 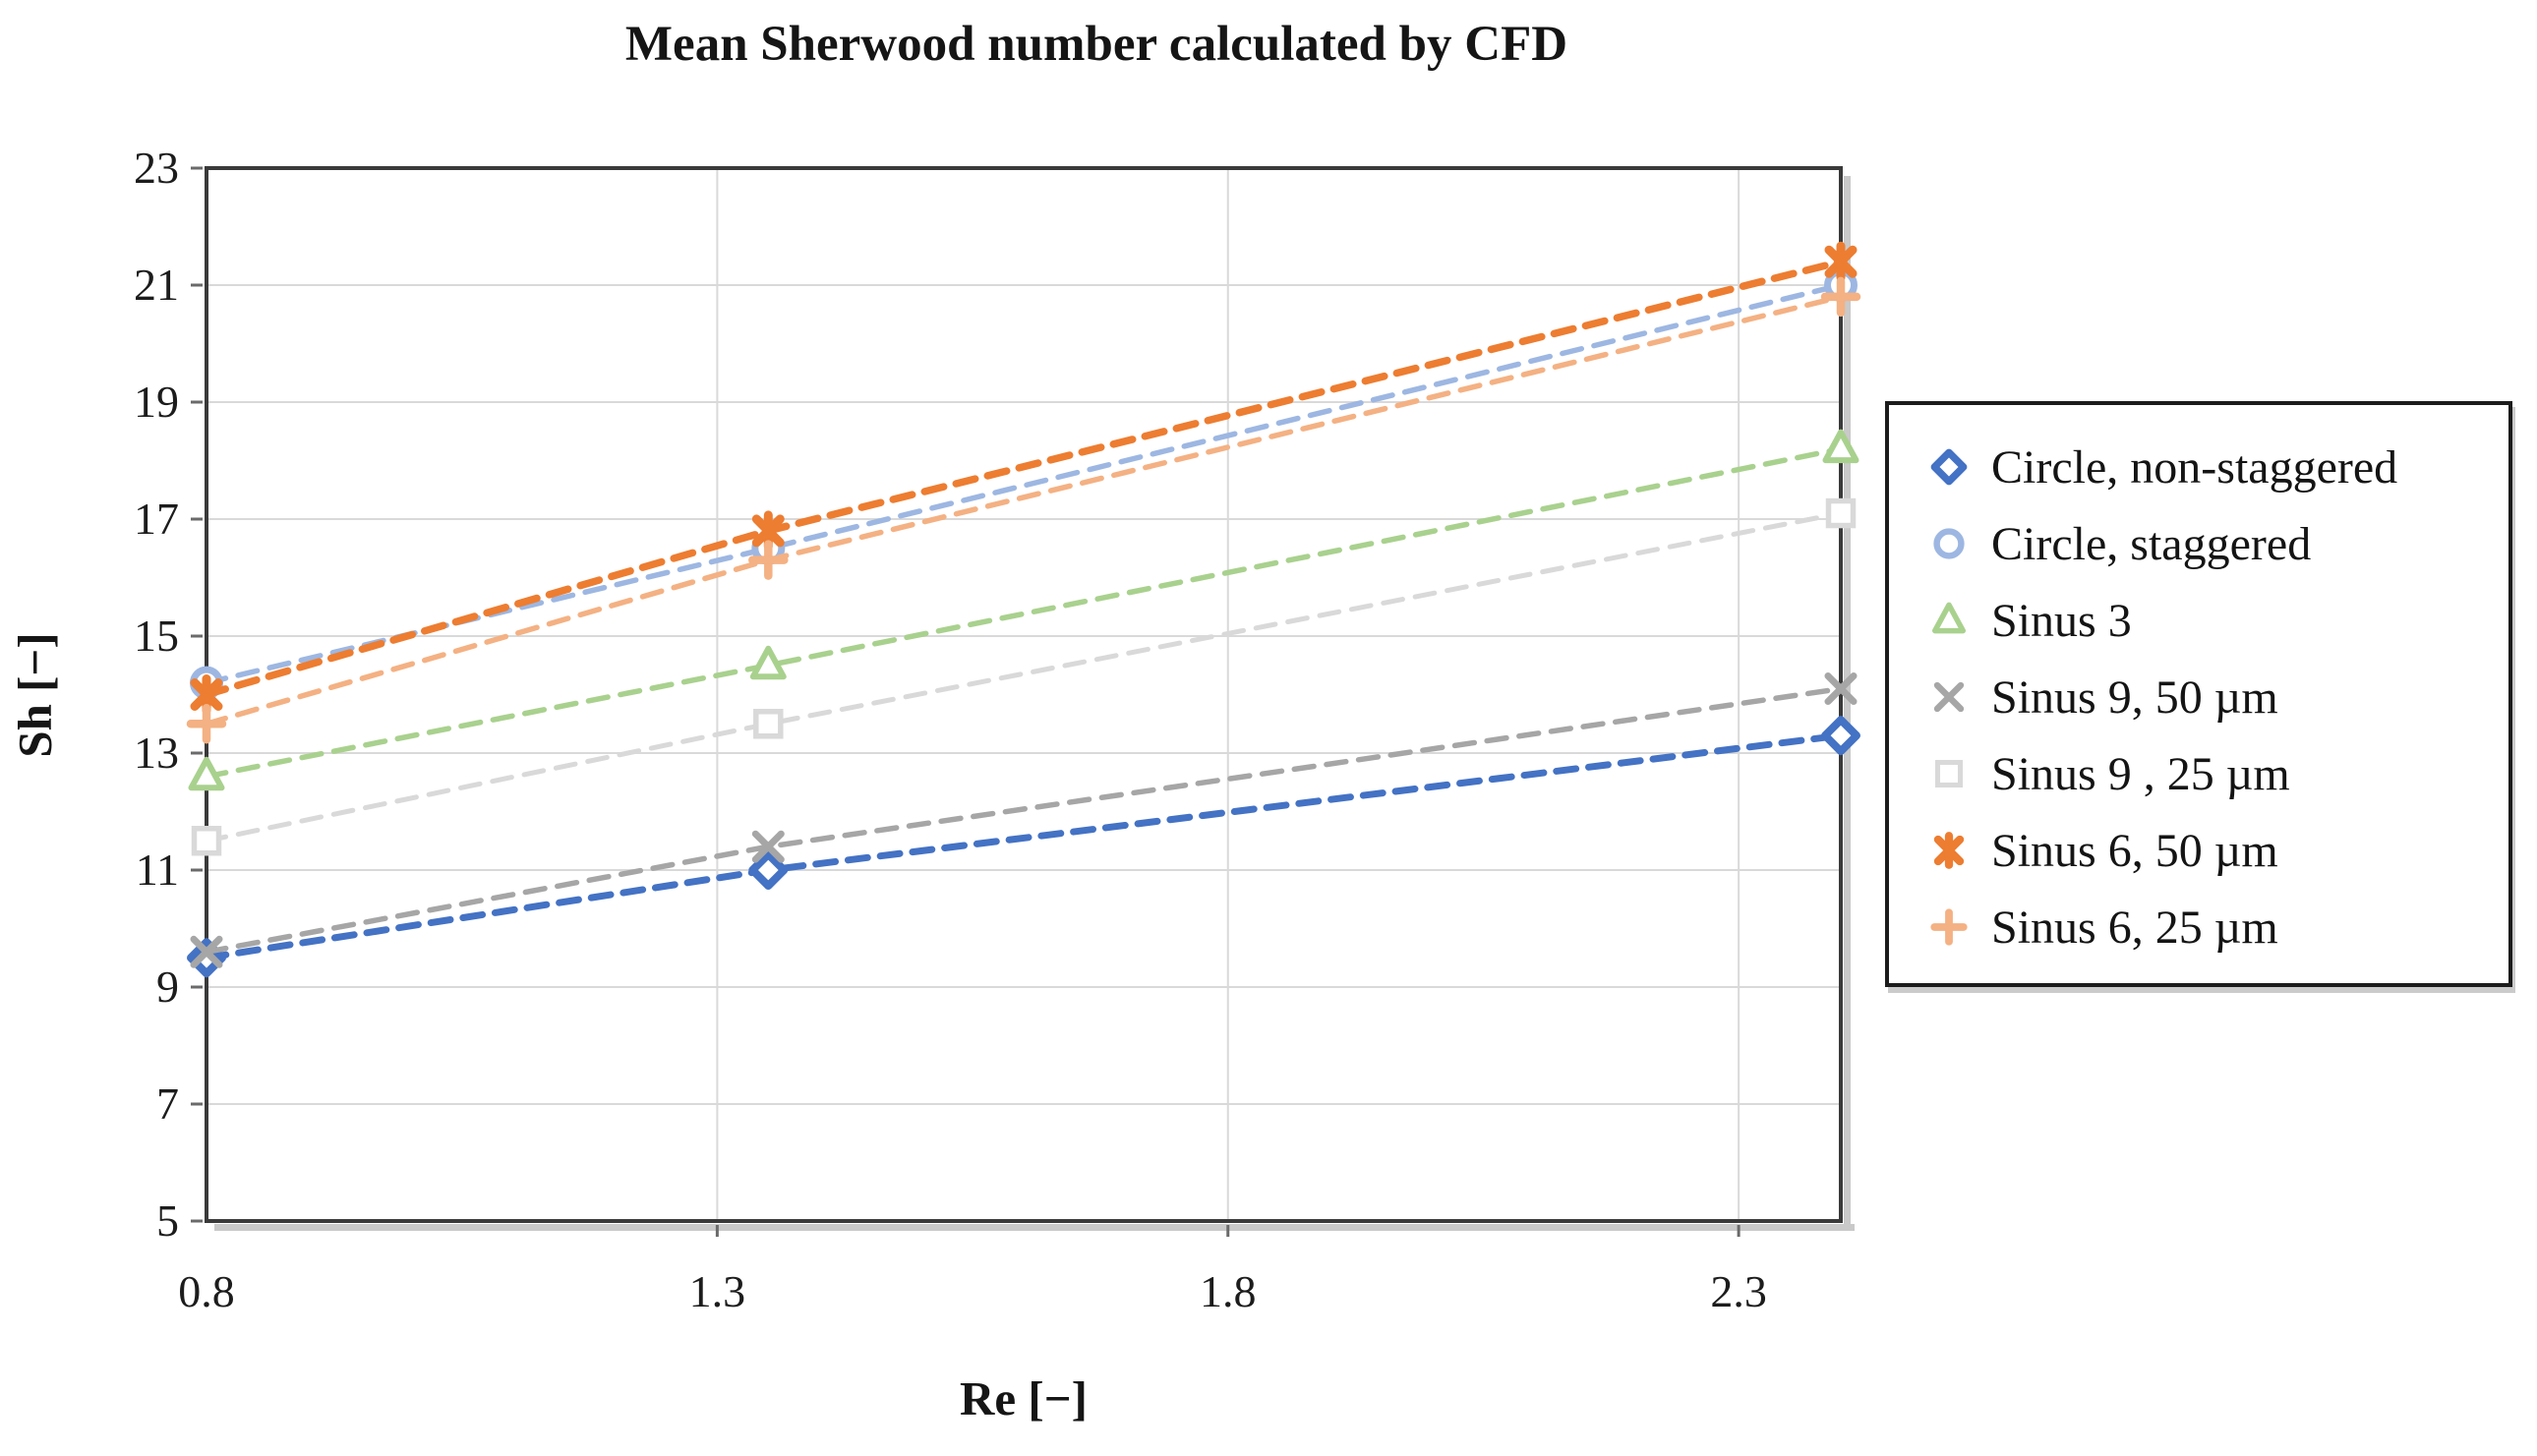 I want to click on legend-item-4: Sinus 9 , 25 µm, so click(x=2211, y=773).